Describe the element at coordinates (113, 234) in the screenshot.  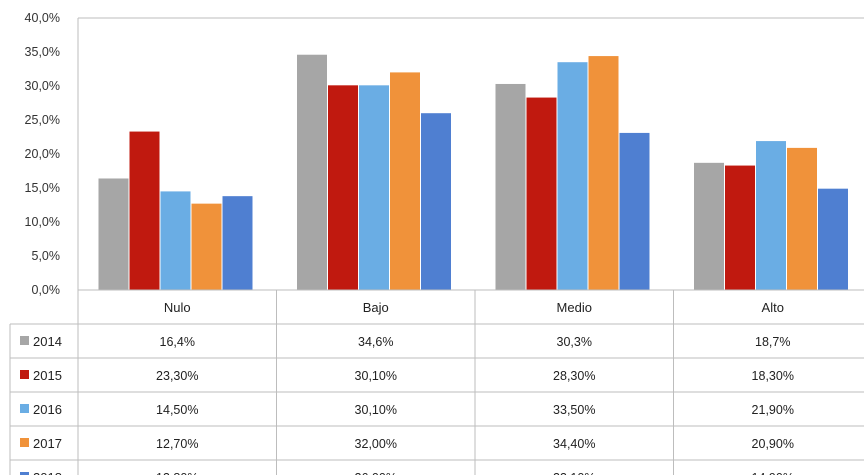
I see `bar-2014-nulo` at that location.